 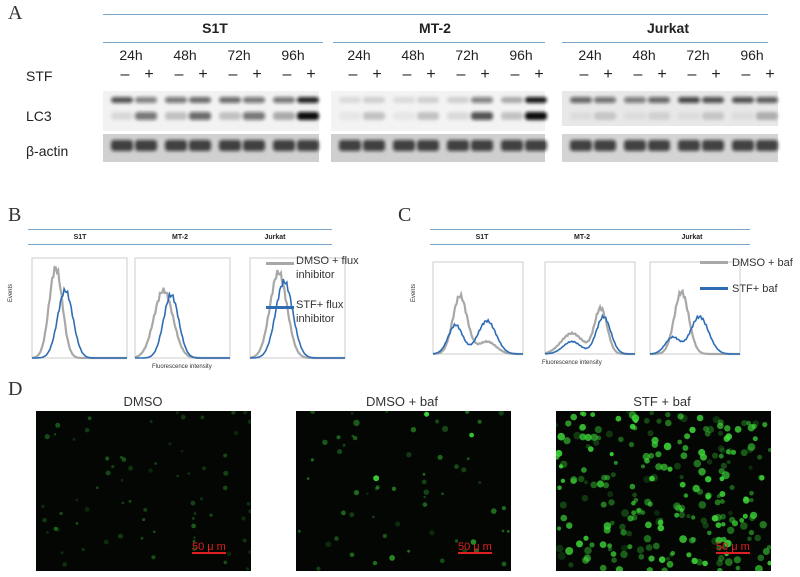 What do you see at coordinates (15, 13) in the screenshot?
I see `panel-a-letter: A` at bounding box center [15, 13].